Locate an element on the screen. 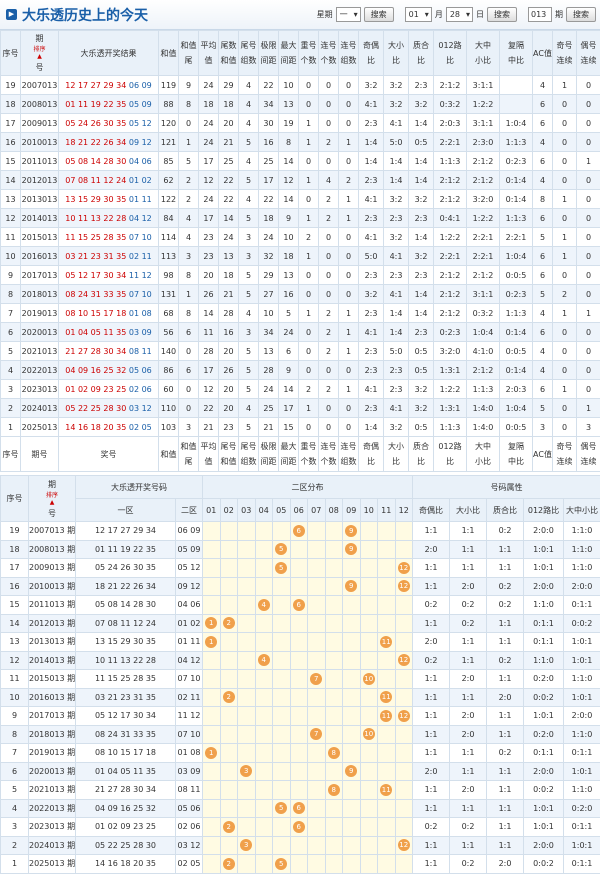  stat: 1:4:0 is located at coordinates (483, 408).